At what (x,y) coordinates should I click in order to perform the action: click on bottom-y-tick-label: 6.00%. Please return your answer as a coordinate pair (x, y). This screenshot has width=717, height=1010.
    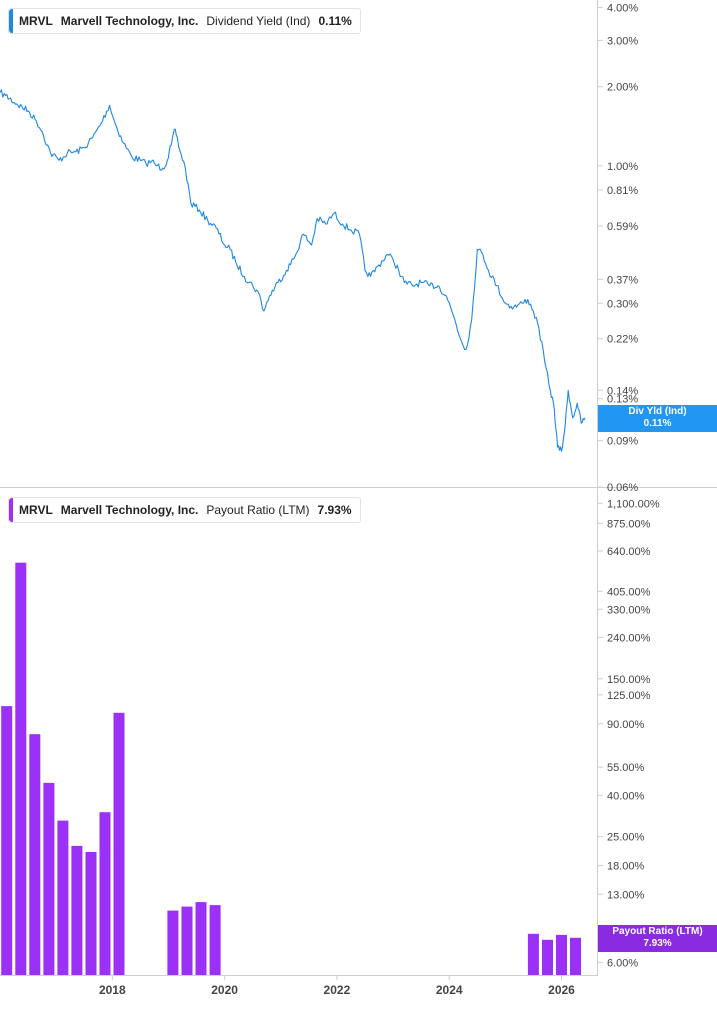
    Looking at the image, I should click on (622, 963).